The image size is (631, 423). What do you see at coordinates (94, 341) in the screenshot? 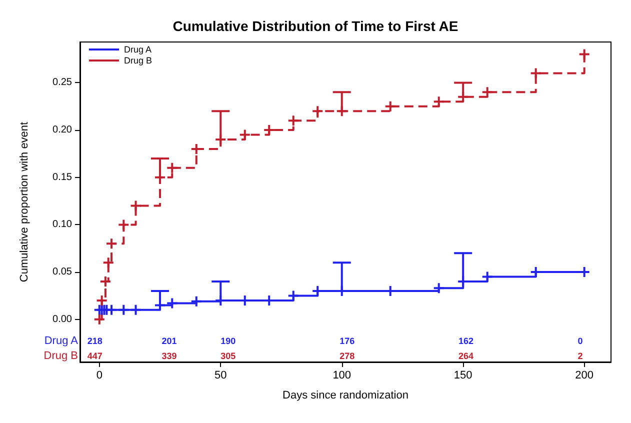
I see `annotation: 218` at bounding box center [94, 341].